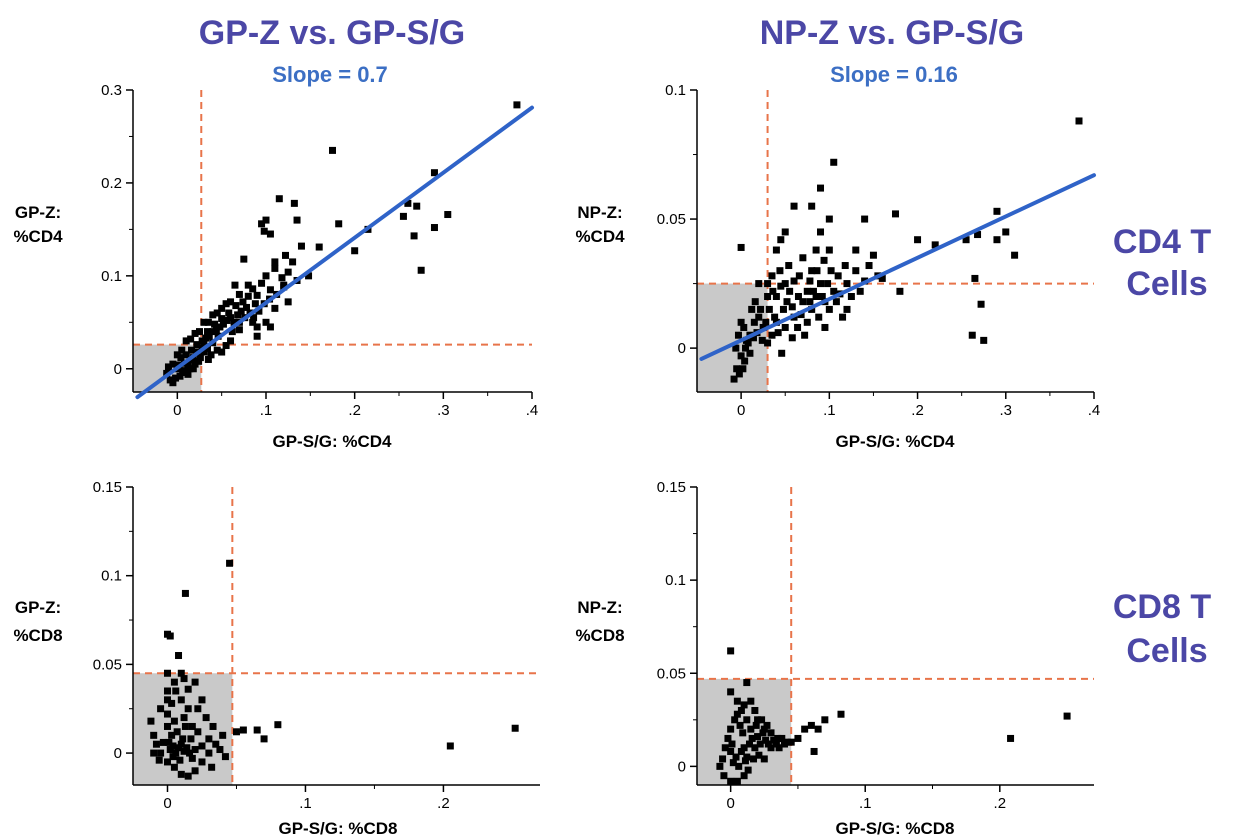  What do you see at coordinates (1166, 651) in the screenshot?
I see `row-label-cd8-line2: Cells` at bounding box center [1166, 651].